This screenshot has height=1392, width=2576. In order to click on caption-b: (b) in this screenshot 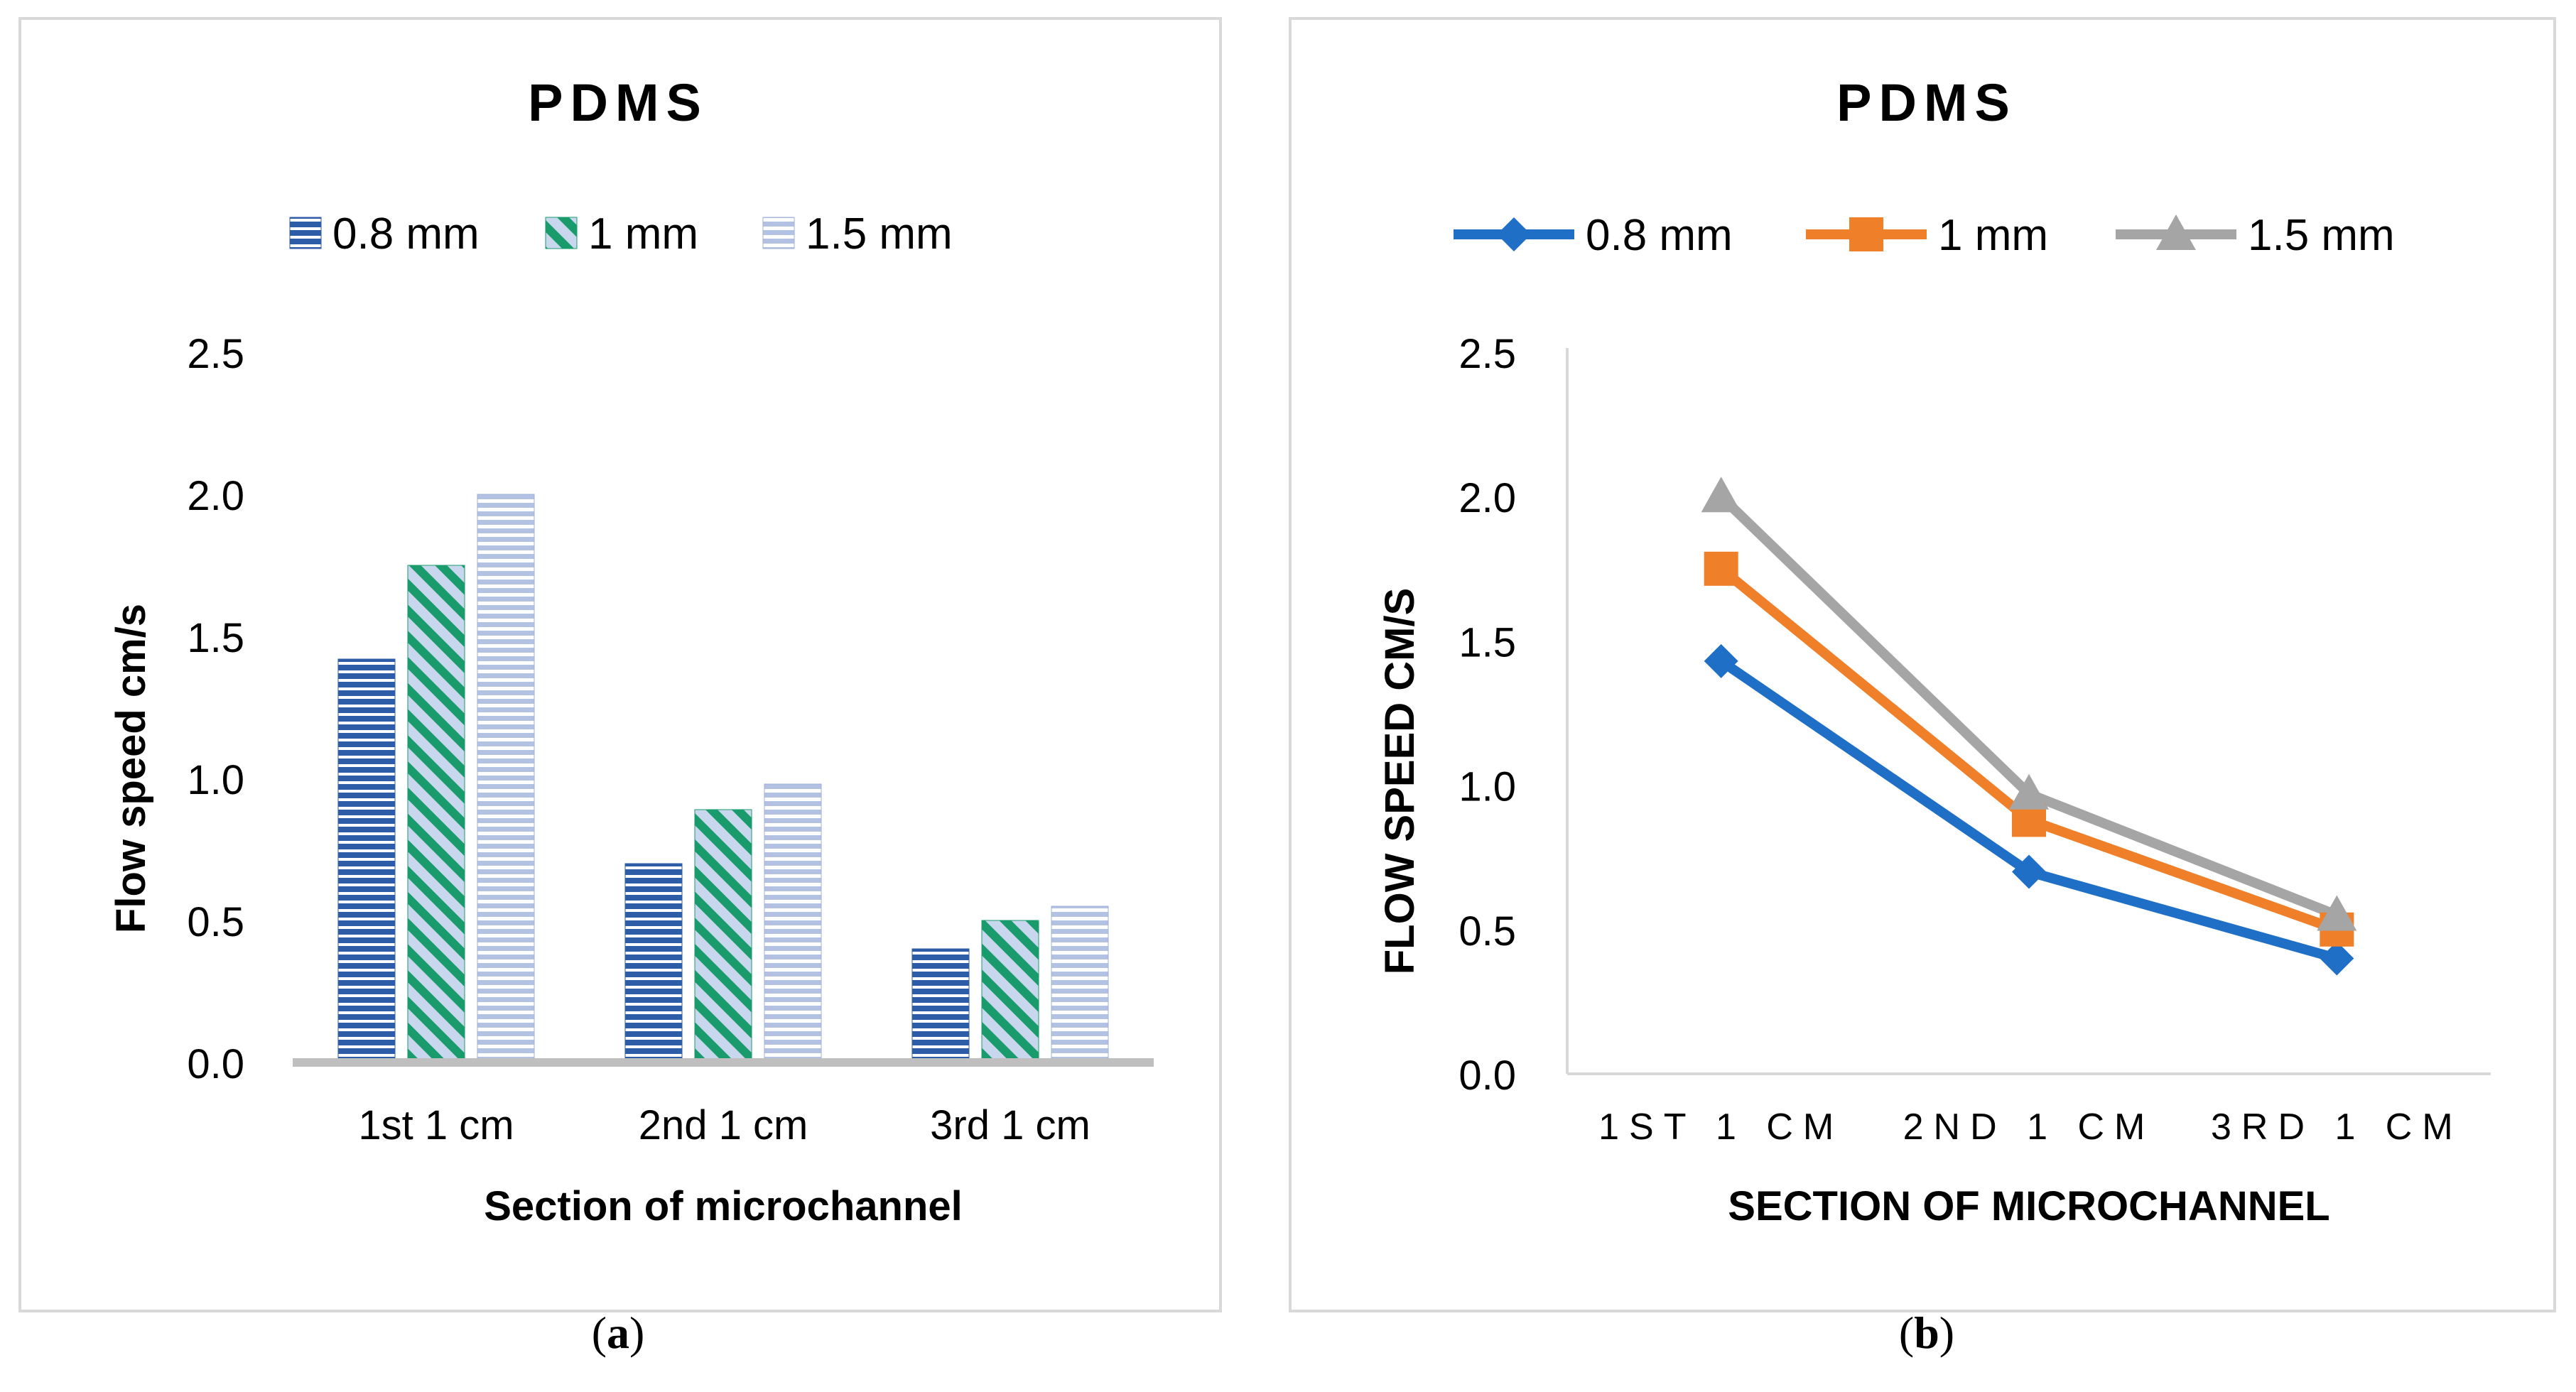, I will do `click(1926, 1332)`.